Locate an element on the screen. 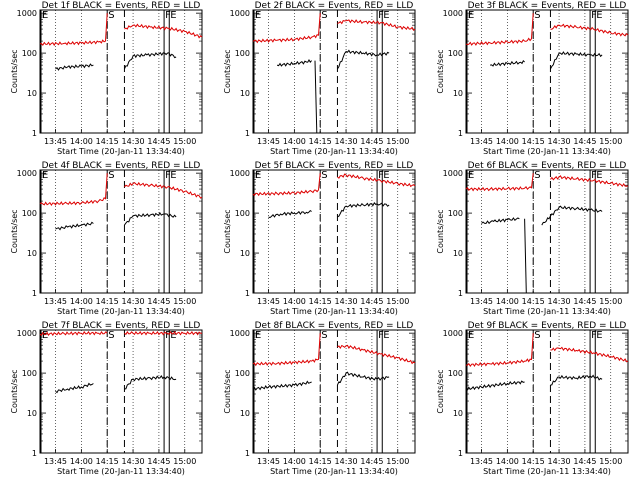  panel-title: Det 2f BLACK = Events, RED = LLD is located at coordinates (334, 6).